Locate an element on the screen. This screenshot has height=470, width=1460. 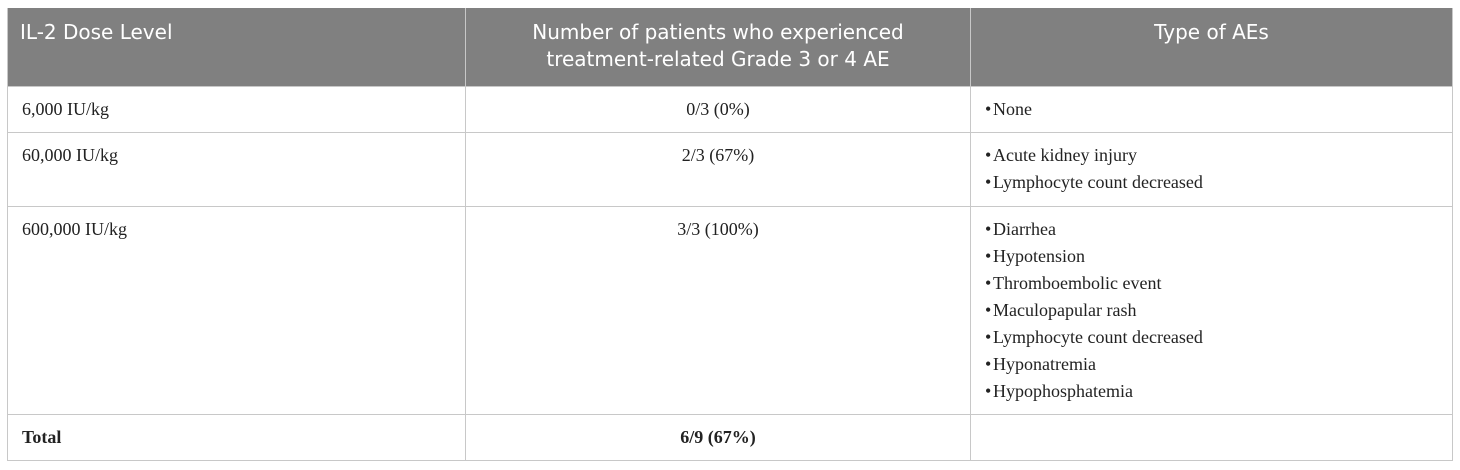
ae-item: •Hypotension is located at coordinates (1211, 256).